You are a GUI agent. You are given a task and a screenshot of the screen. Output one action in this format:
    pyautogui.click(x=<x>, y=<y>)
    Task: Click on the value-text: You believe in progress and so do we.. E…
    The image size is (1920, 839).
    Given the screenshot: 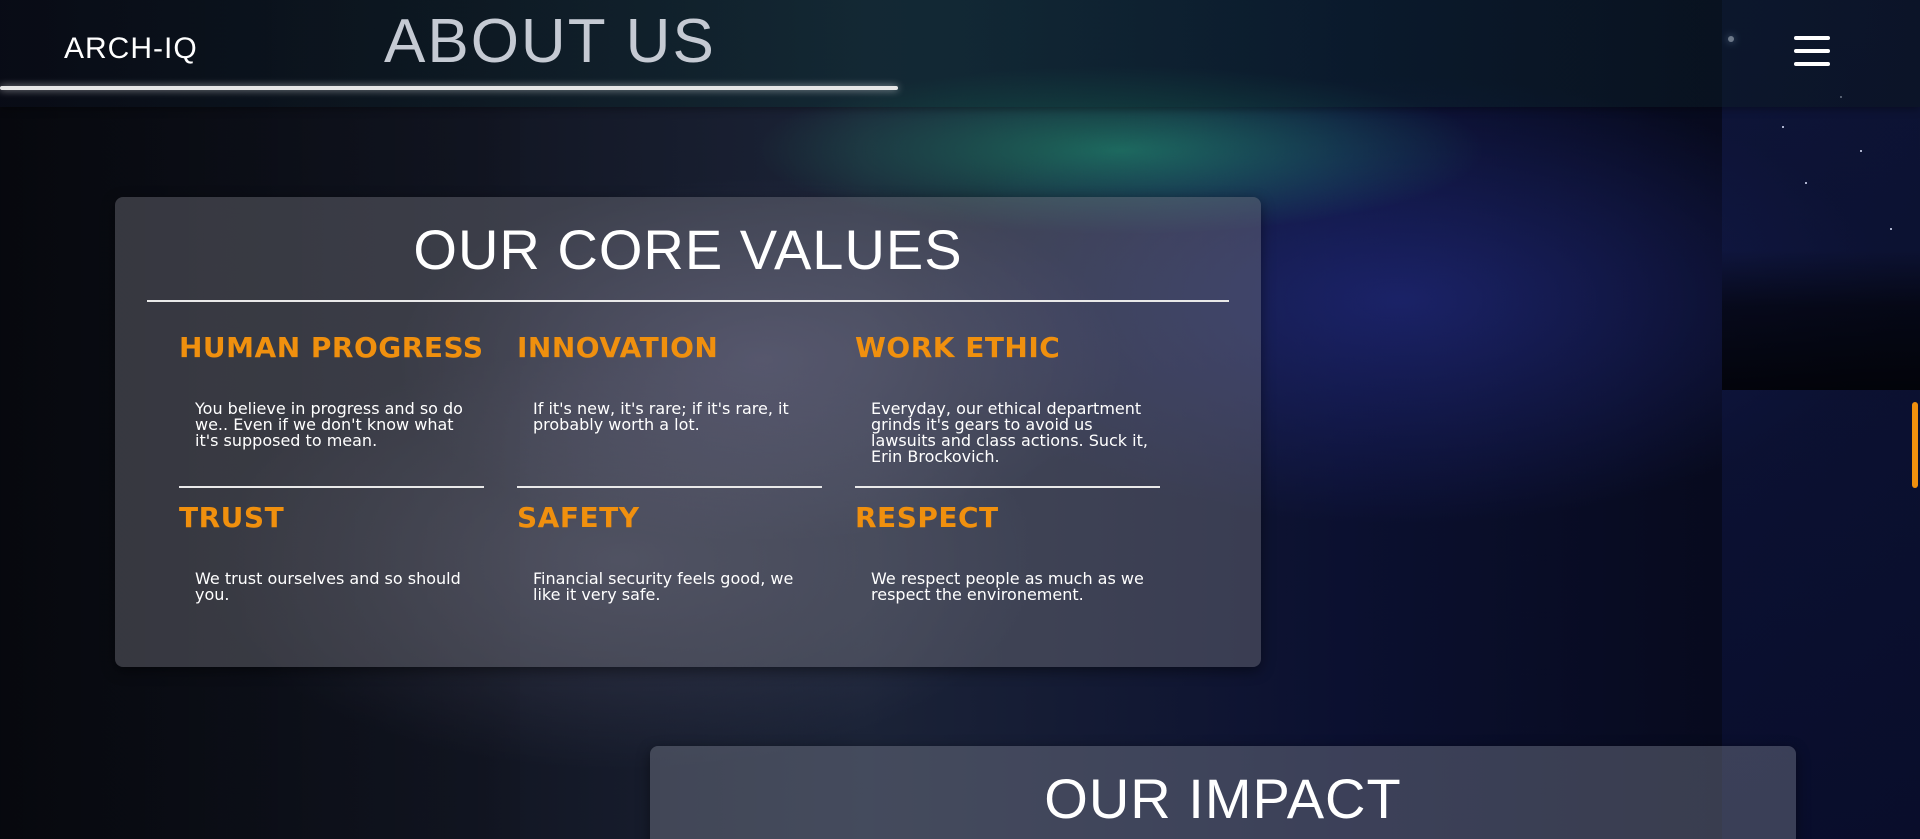 What is the action you would take?
    pyautogui.click(x=329, y=424)
    